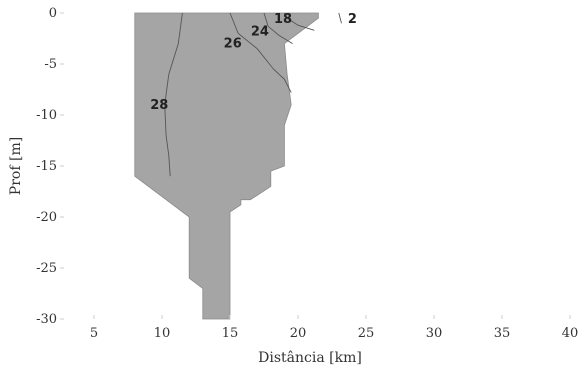  What do you see at coordinates (162, 333) in the screenshot?
I see `x-tick-label: 10` at bounding box center [162, 333].